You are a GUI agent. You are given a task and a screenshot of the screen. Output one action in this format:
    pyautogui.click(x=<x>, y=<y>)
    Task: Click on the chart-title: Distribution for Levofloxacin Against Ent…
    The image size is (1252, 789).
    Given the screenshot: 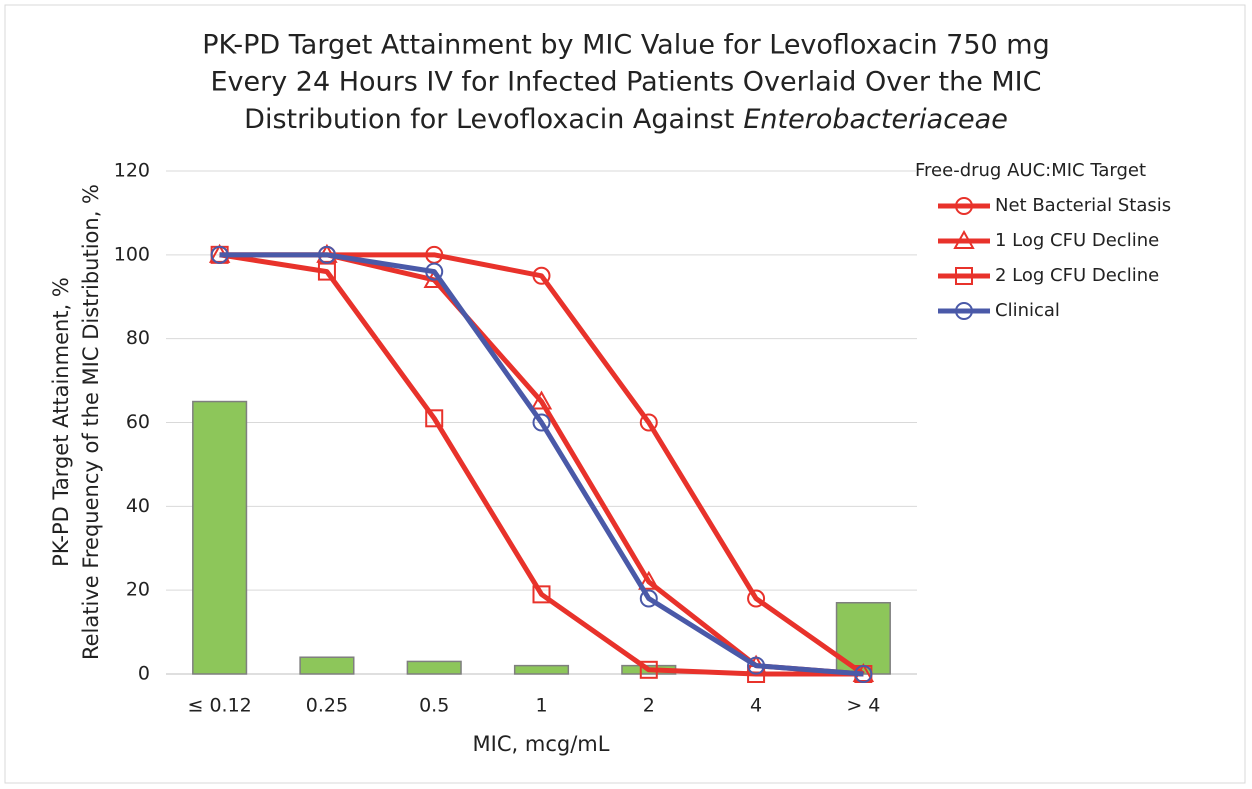 What is the action you would take?
    pyautogui.click(x=626, y=119)
    